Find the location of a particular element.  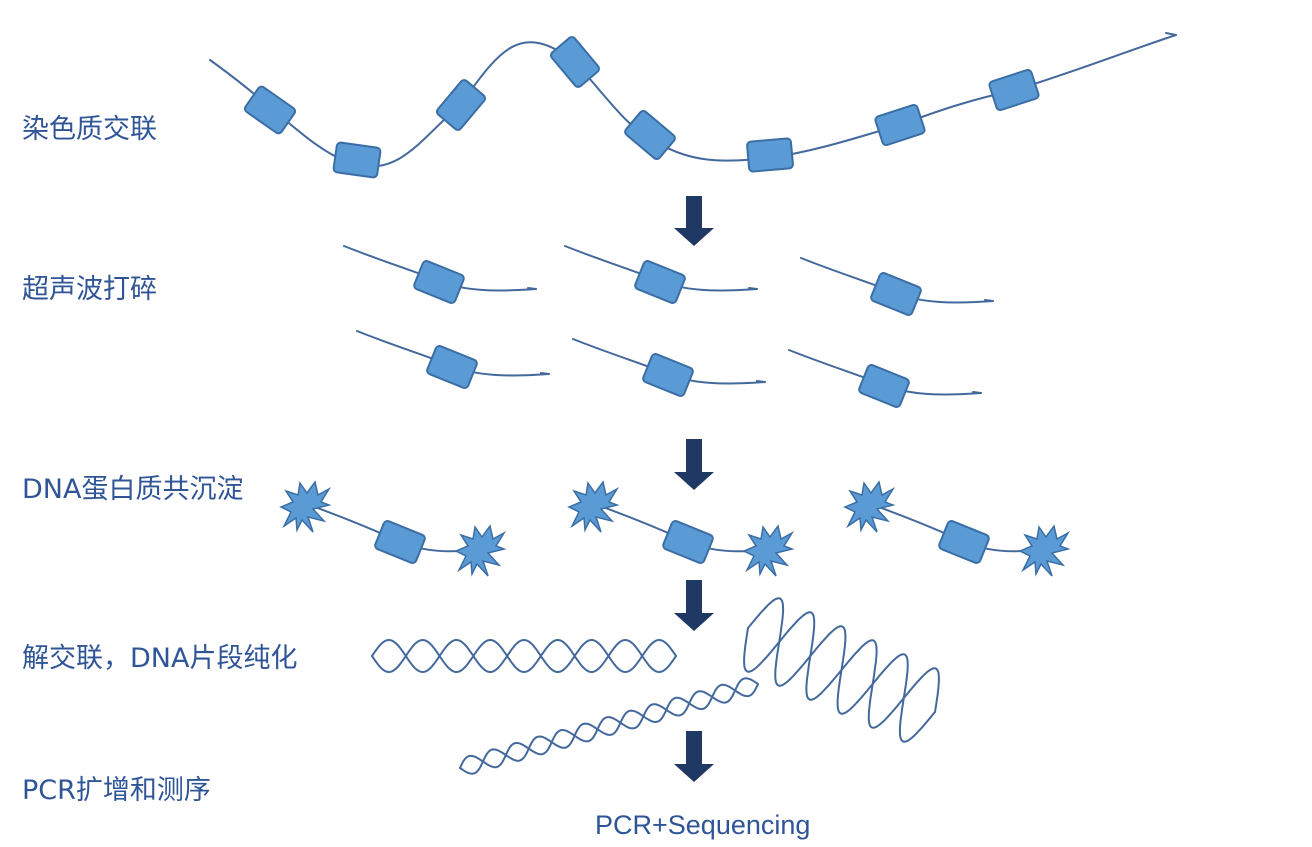

stage-label-crosslink: 染色质交联 is located at coordinates (89, 129).